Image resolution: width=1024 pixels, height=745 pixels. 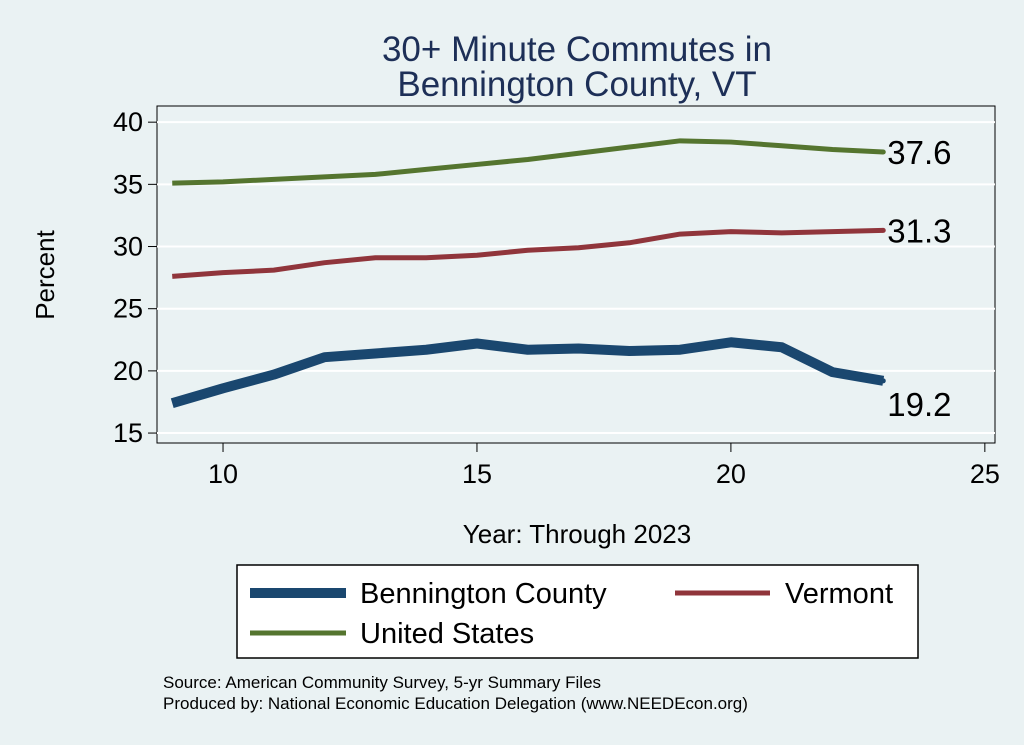 What do you see at coordinates (577, 534) in the screenshot?
I see `x-axis-title: Year: Through 2023` at bounding box center [577, 534].